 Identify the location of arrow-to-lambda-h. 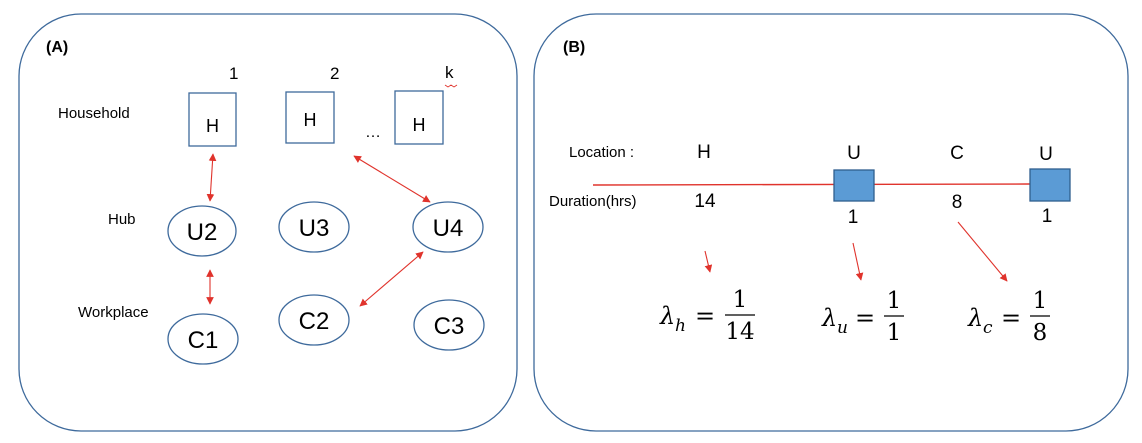
(708, 261).